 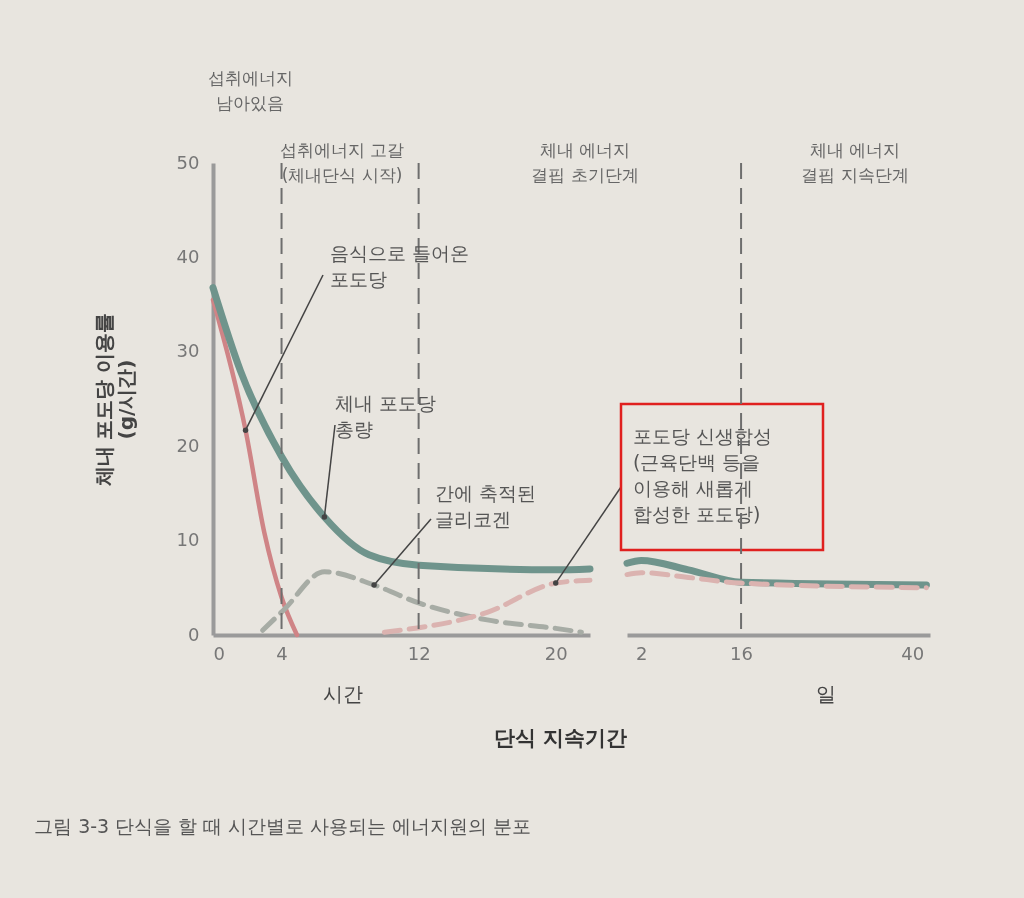 I want to click on x-tick-label: 12, so click(x=419, y=653).